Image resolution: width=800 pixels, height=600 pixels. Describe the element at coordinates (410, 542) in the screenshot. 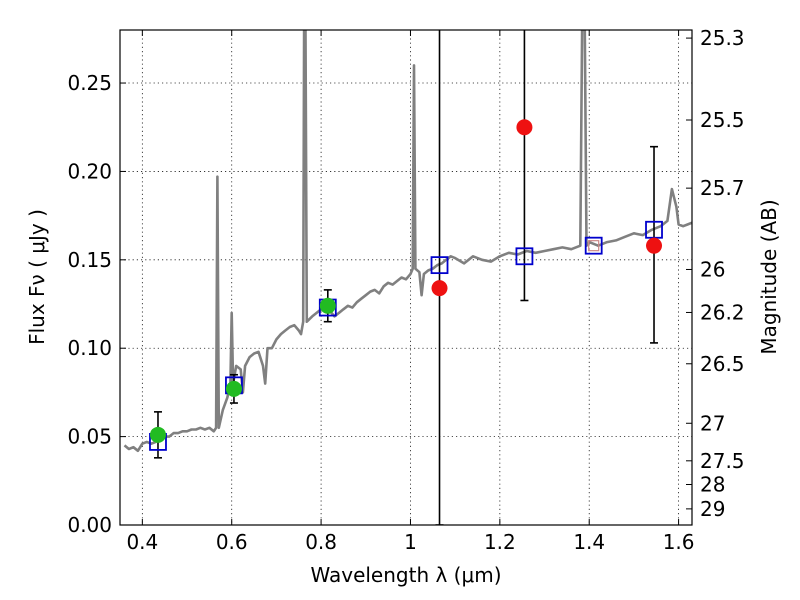

I see `x-tick-label: 1` at that location.